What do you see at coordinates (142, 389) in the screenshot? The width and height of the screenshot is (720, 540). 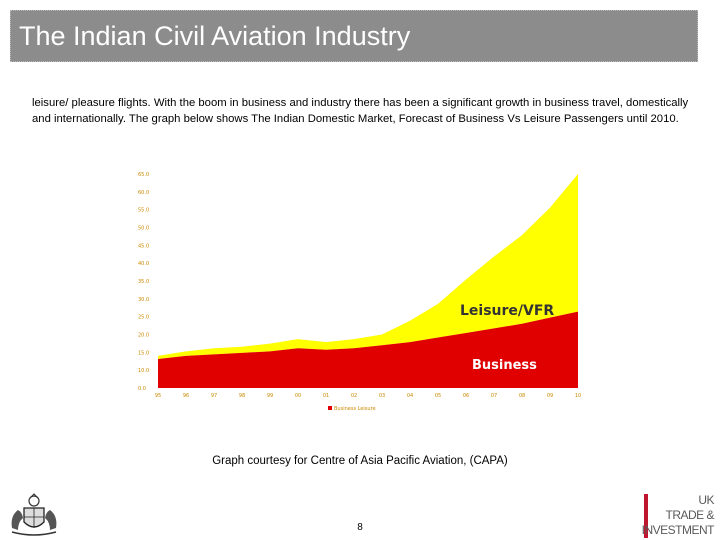 I see `y-tick-label: 0.0` at bounding box center [142, 389].